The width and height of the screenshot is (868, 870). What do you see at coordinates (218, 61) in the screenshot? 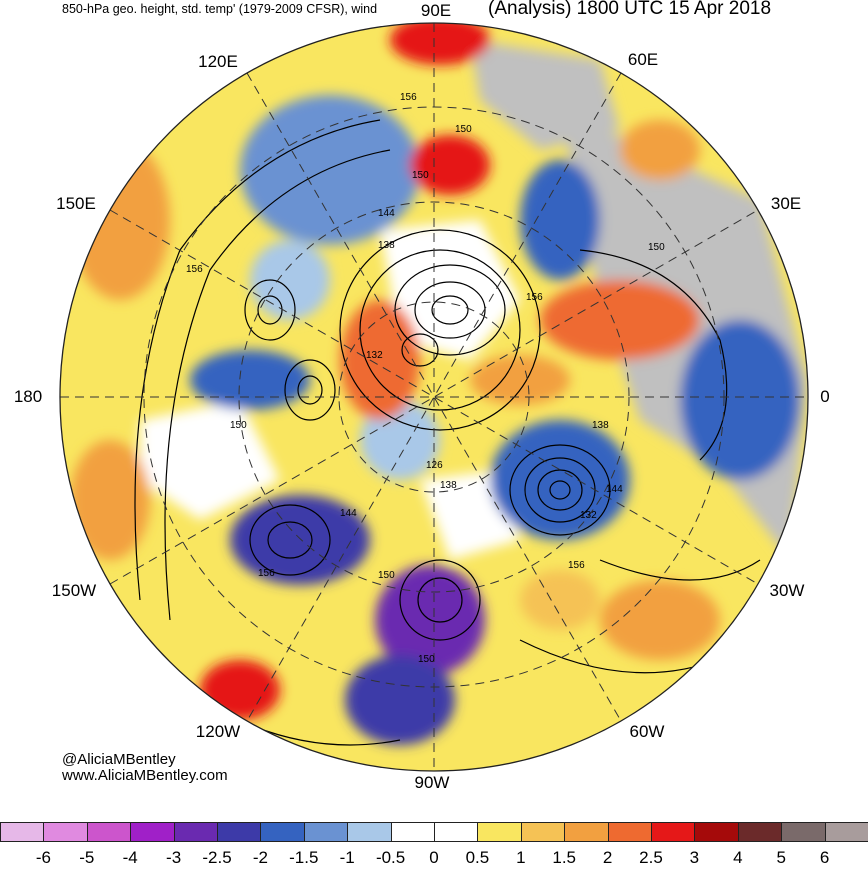
I see `lon-label-120e: 120E` at bounding box center [218, 61].